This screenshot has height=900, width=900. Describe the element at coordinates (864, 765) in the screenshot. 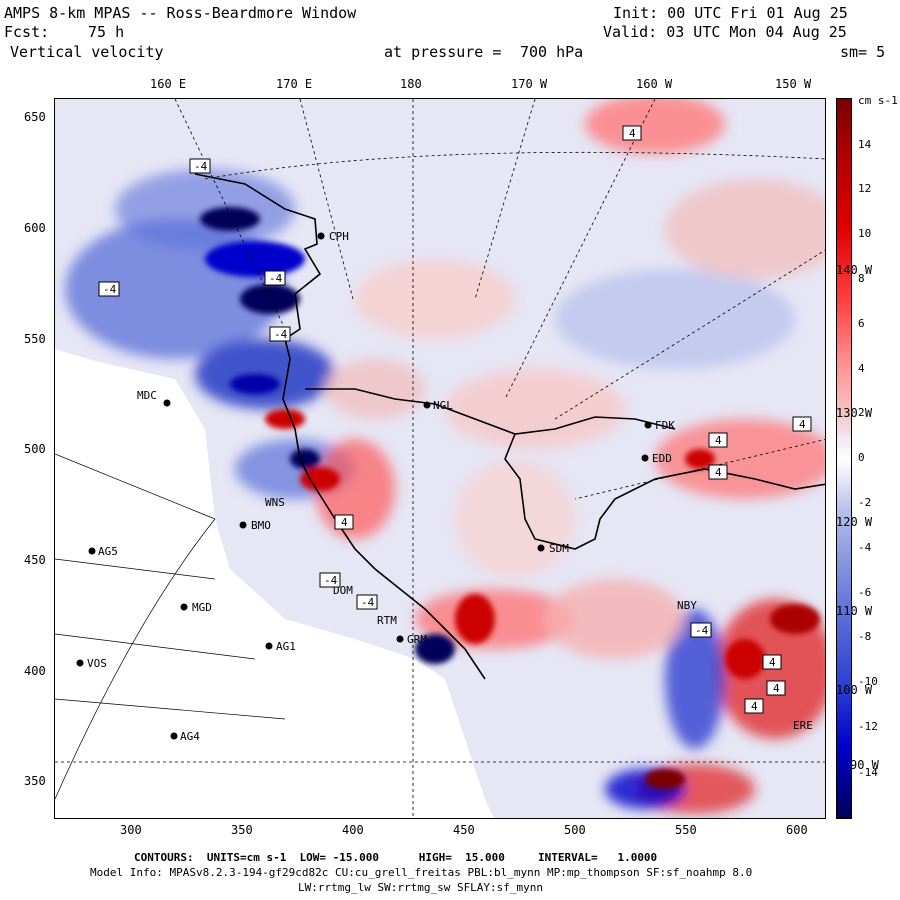

I see `right-lon-label: 90 W` at that location.